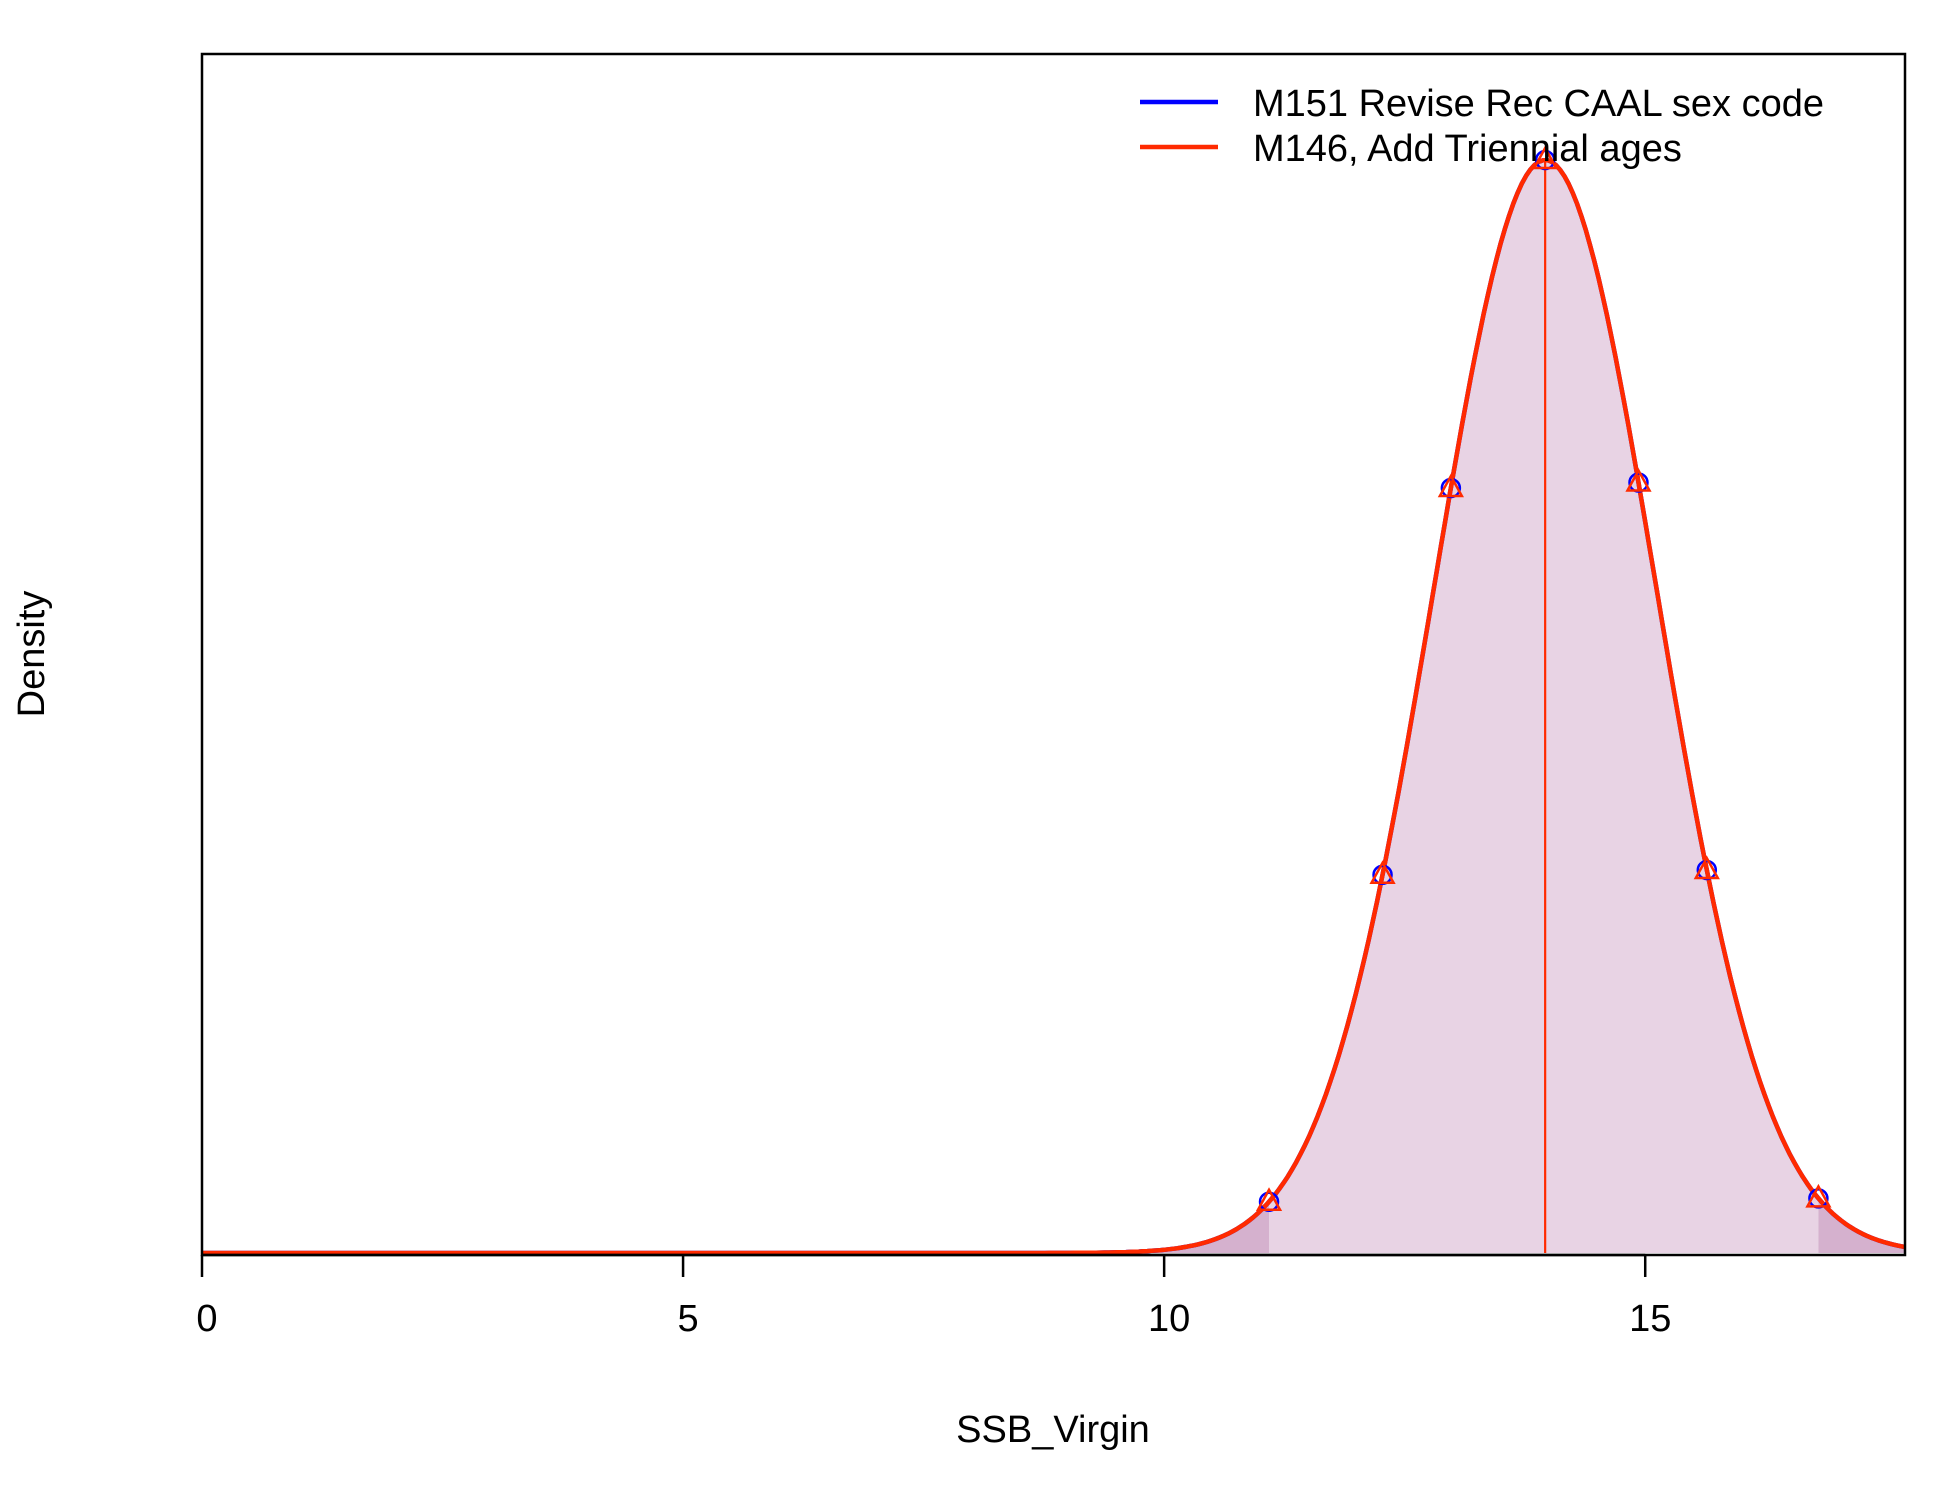  I want to click on left-tail-fill, so click(735, 1227).